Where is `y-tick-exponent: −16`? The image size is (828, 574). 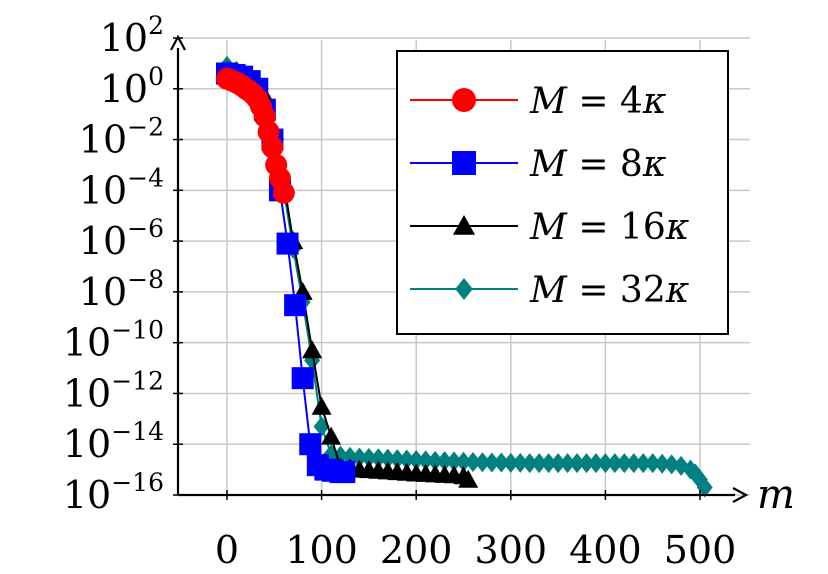
y-tick-exponent: −16 is located at coordinates (137, 482).